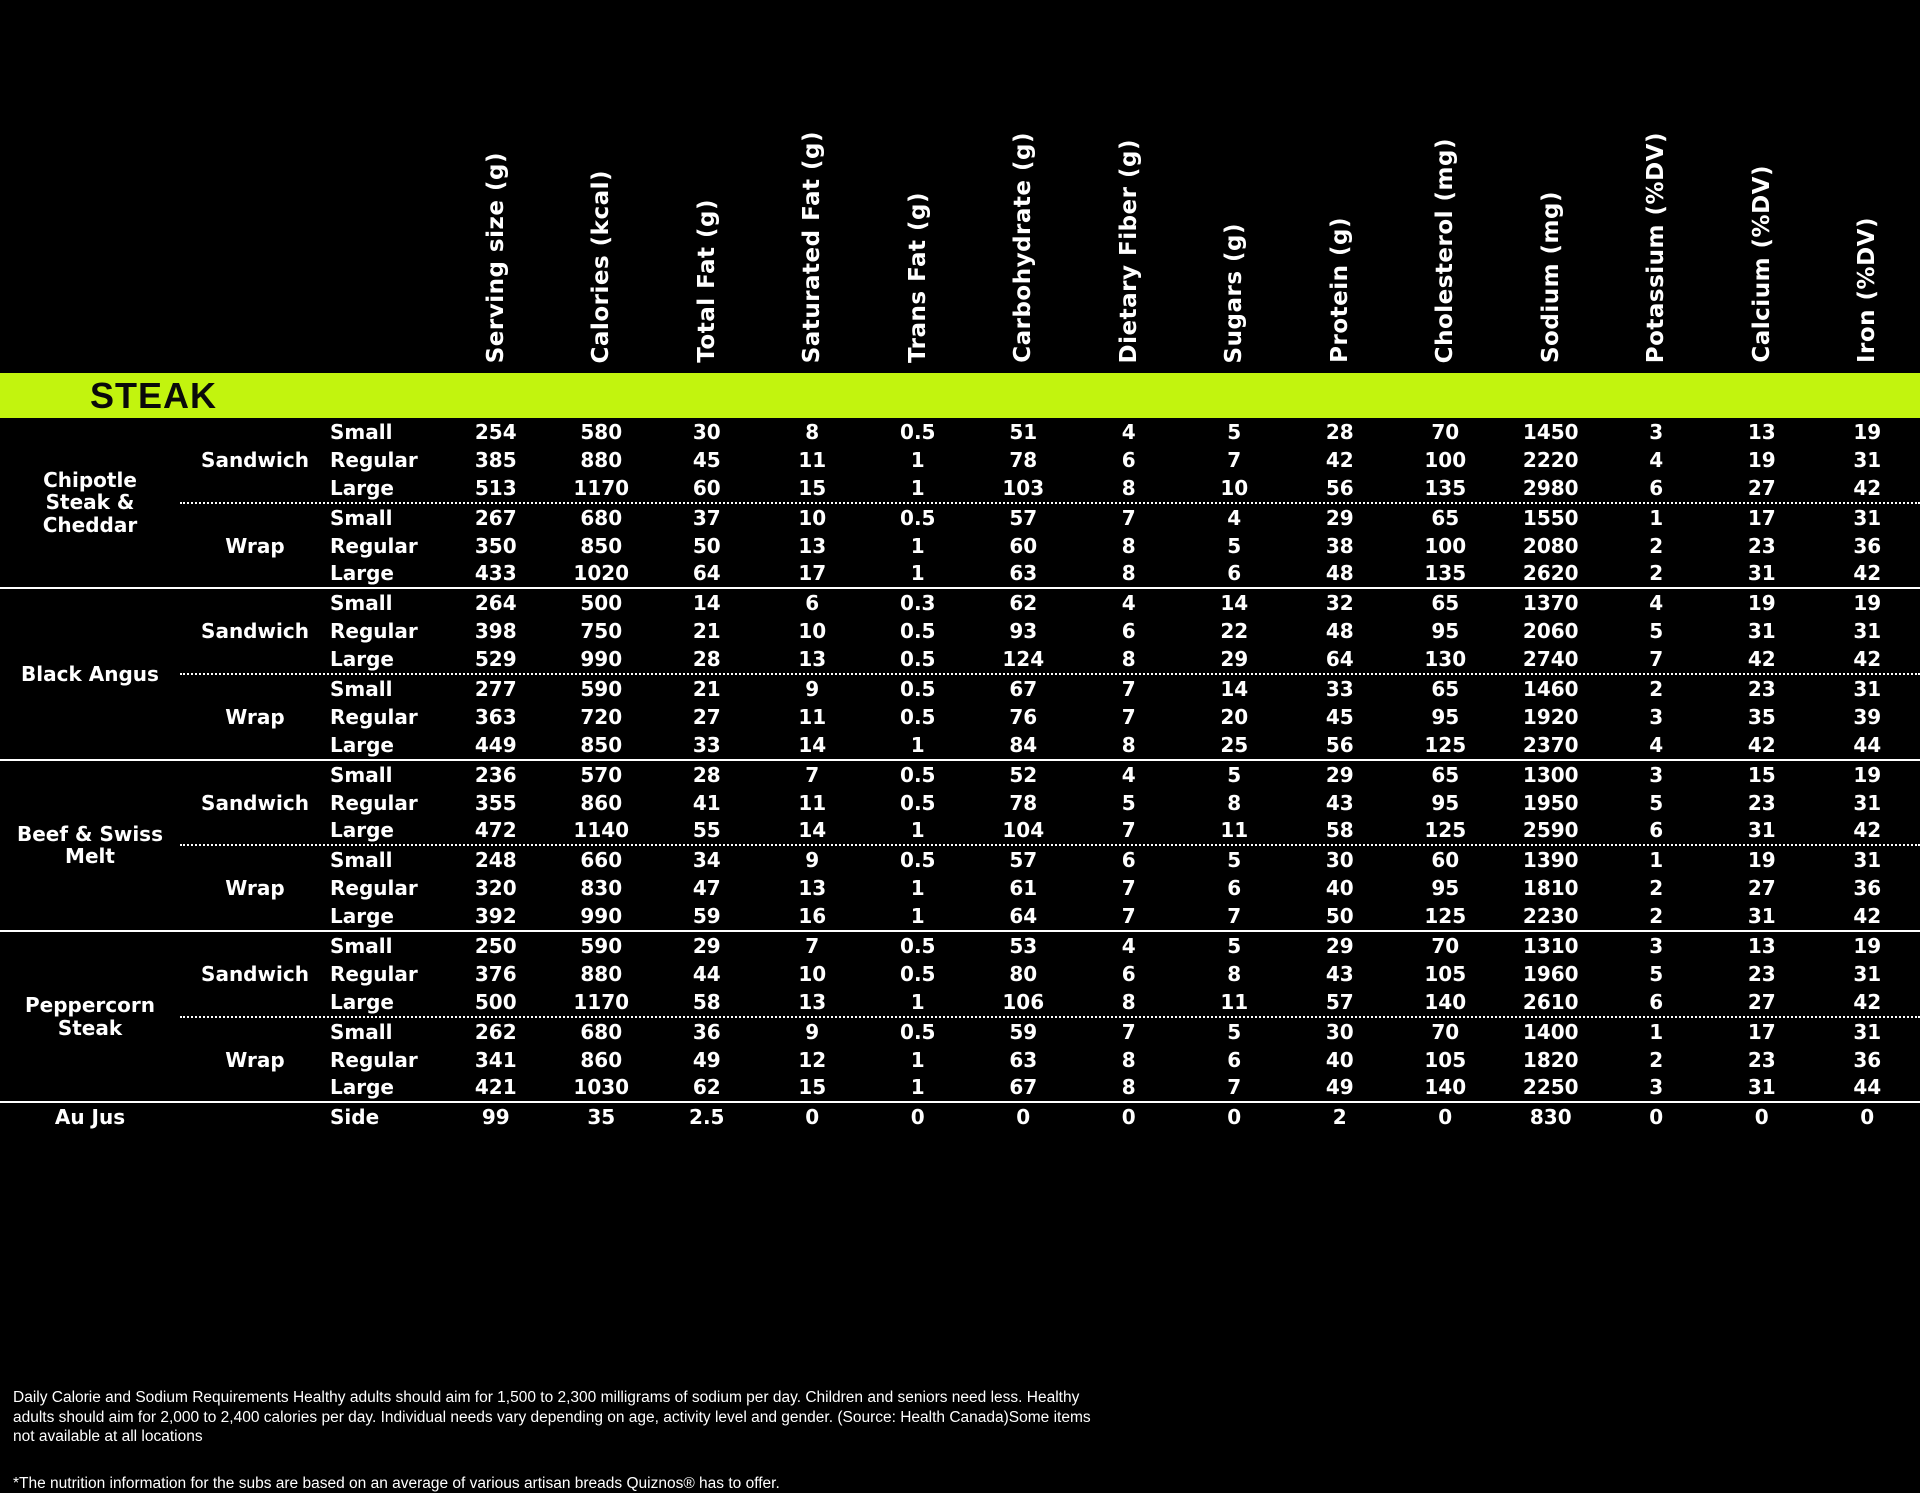 The image size is (1920, 1493). I want to click on value-cell: 76, so click(1024, 717).